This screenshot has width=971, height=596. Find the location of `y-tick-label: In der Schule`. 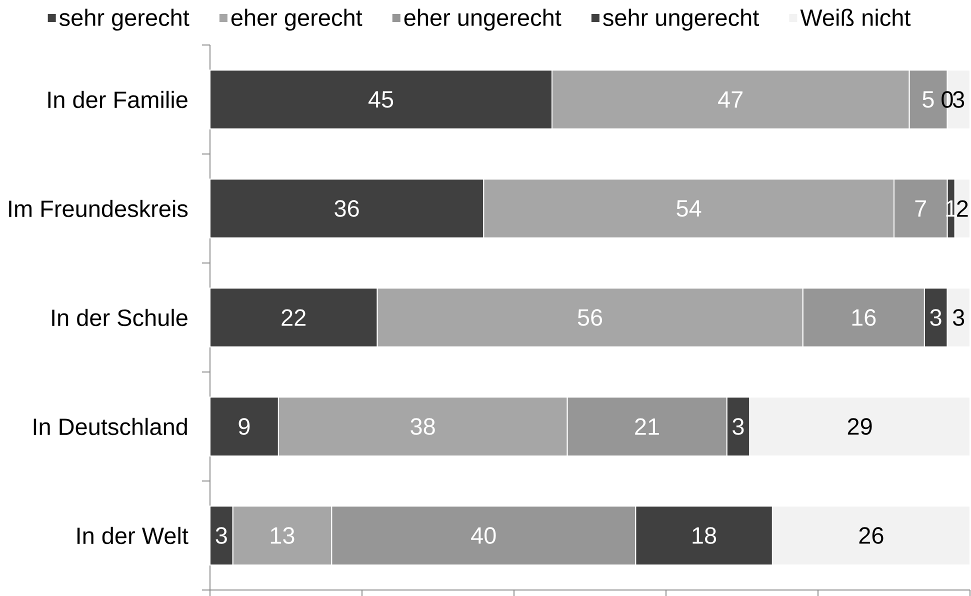

y-tick-label: In der Schule is located at coordinates (120, 317).